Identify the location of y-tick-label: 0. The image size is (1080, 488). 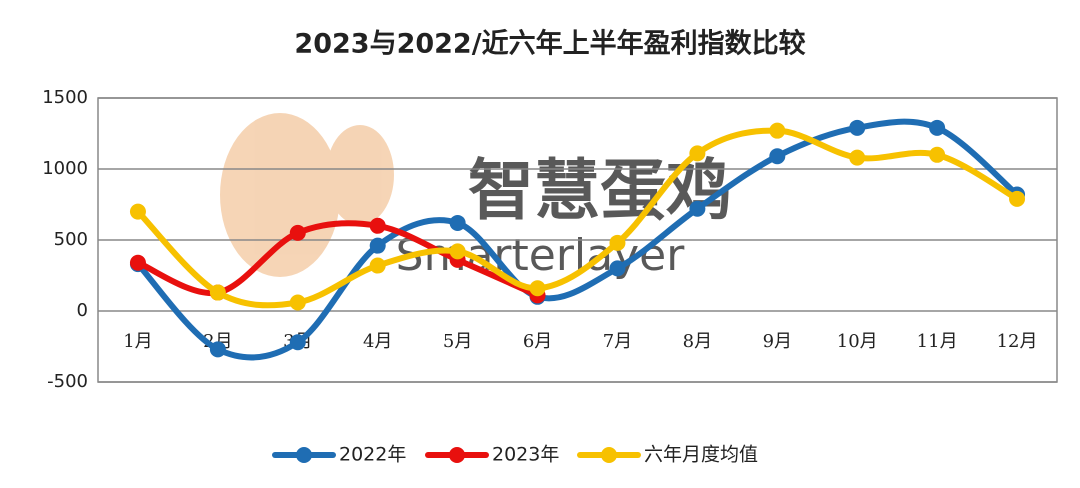
(82, 310).